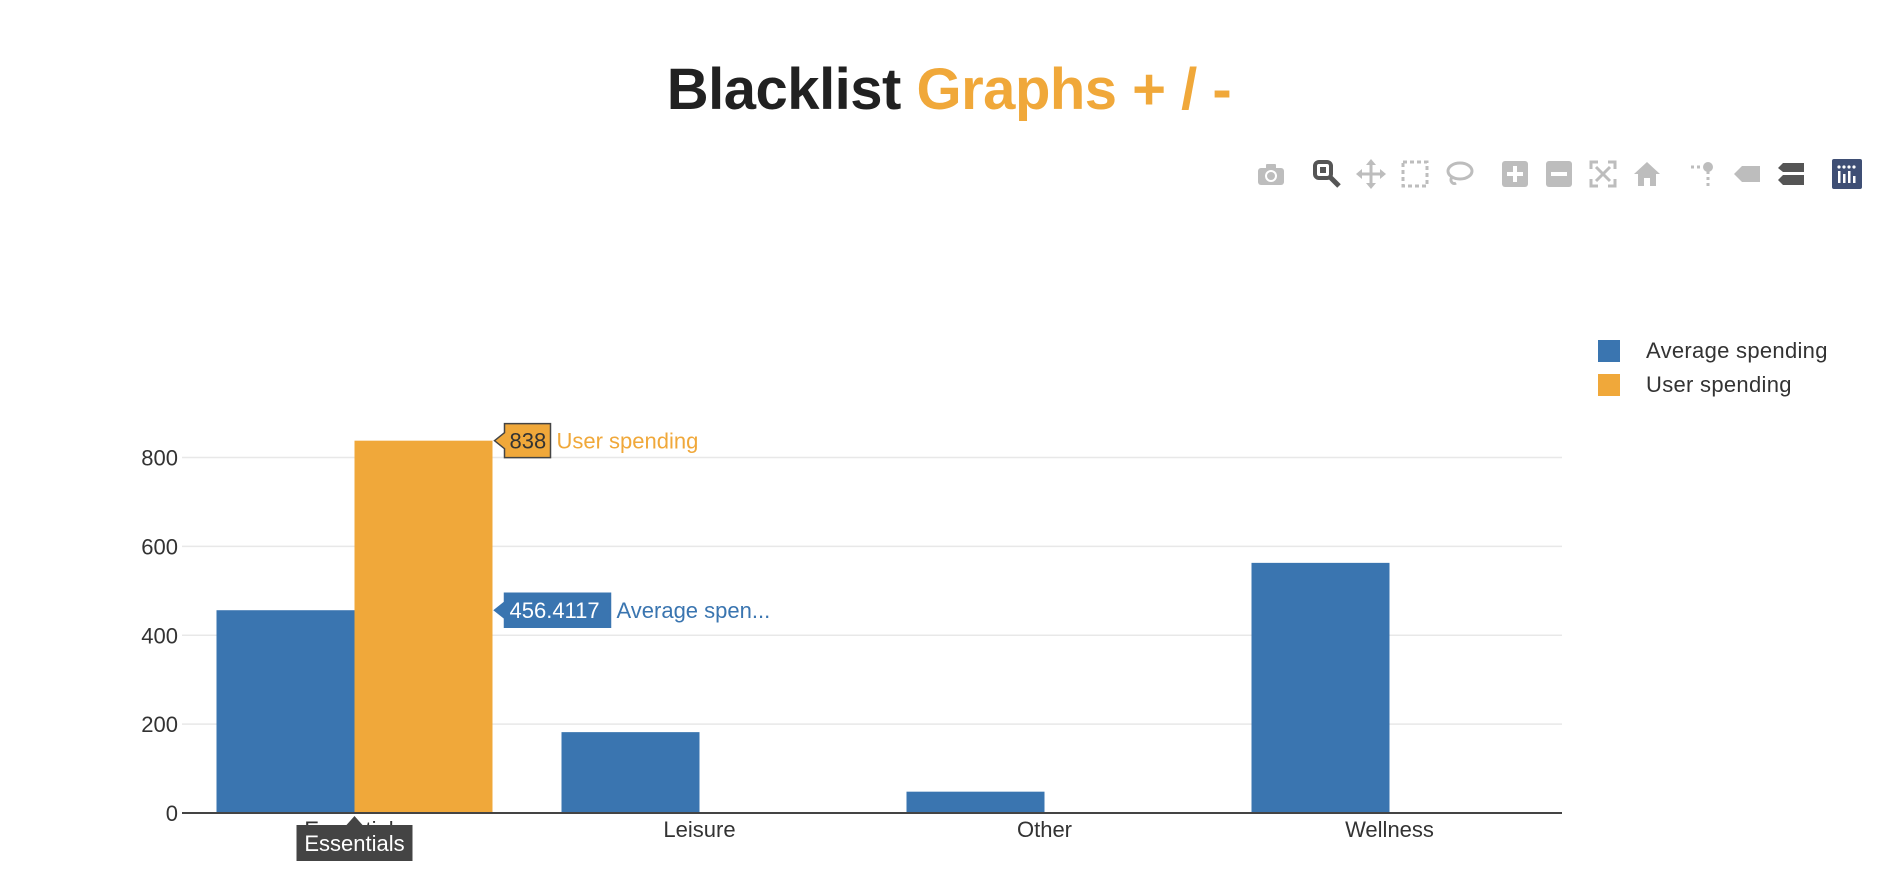  Describe the element at coordinates (159, 724) in the screenshot. I see `y-tick-label: 200` at that location.